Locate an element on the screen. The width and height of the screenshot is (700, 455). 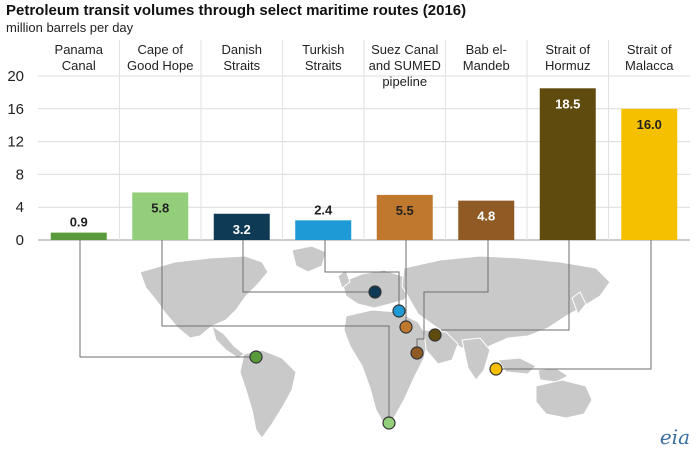
category-label: pipeline is located at coordinates (404, 81).